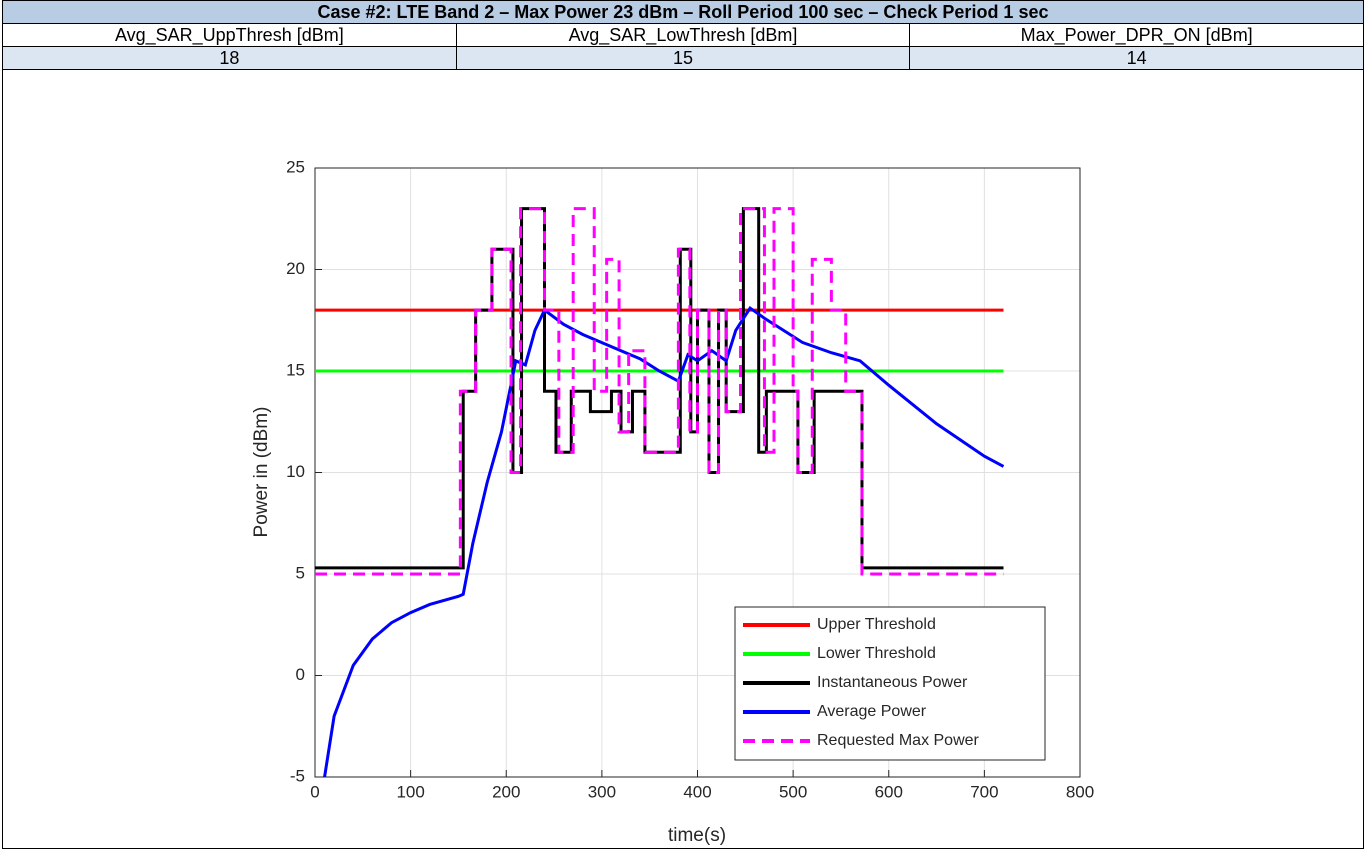  Describe the element at coordinates (295, 471) in the screenshot. I see `y-tick-label: 10` at that location.